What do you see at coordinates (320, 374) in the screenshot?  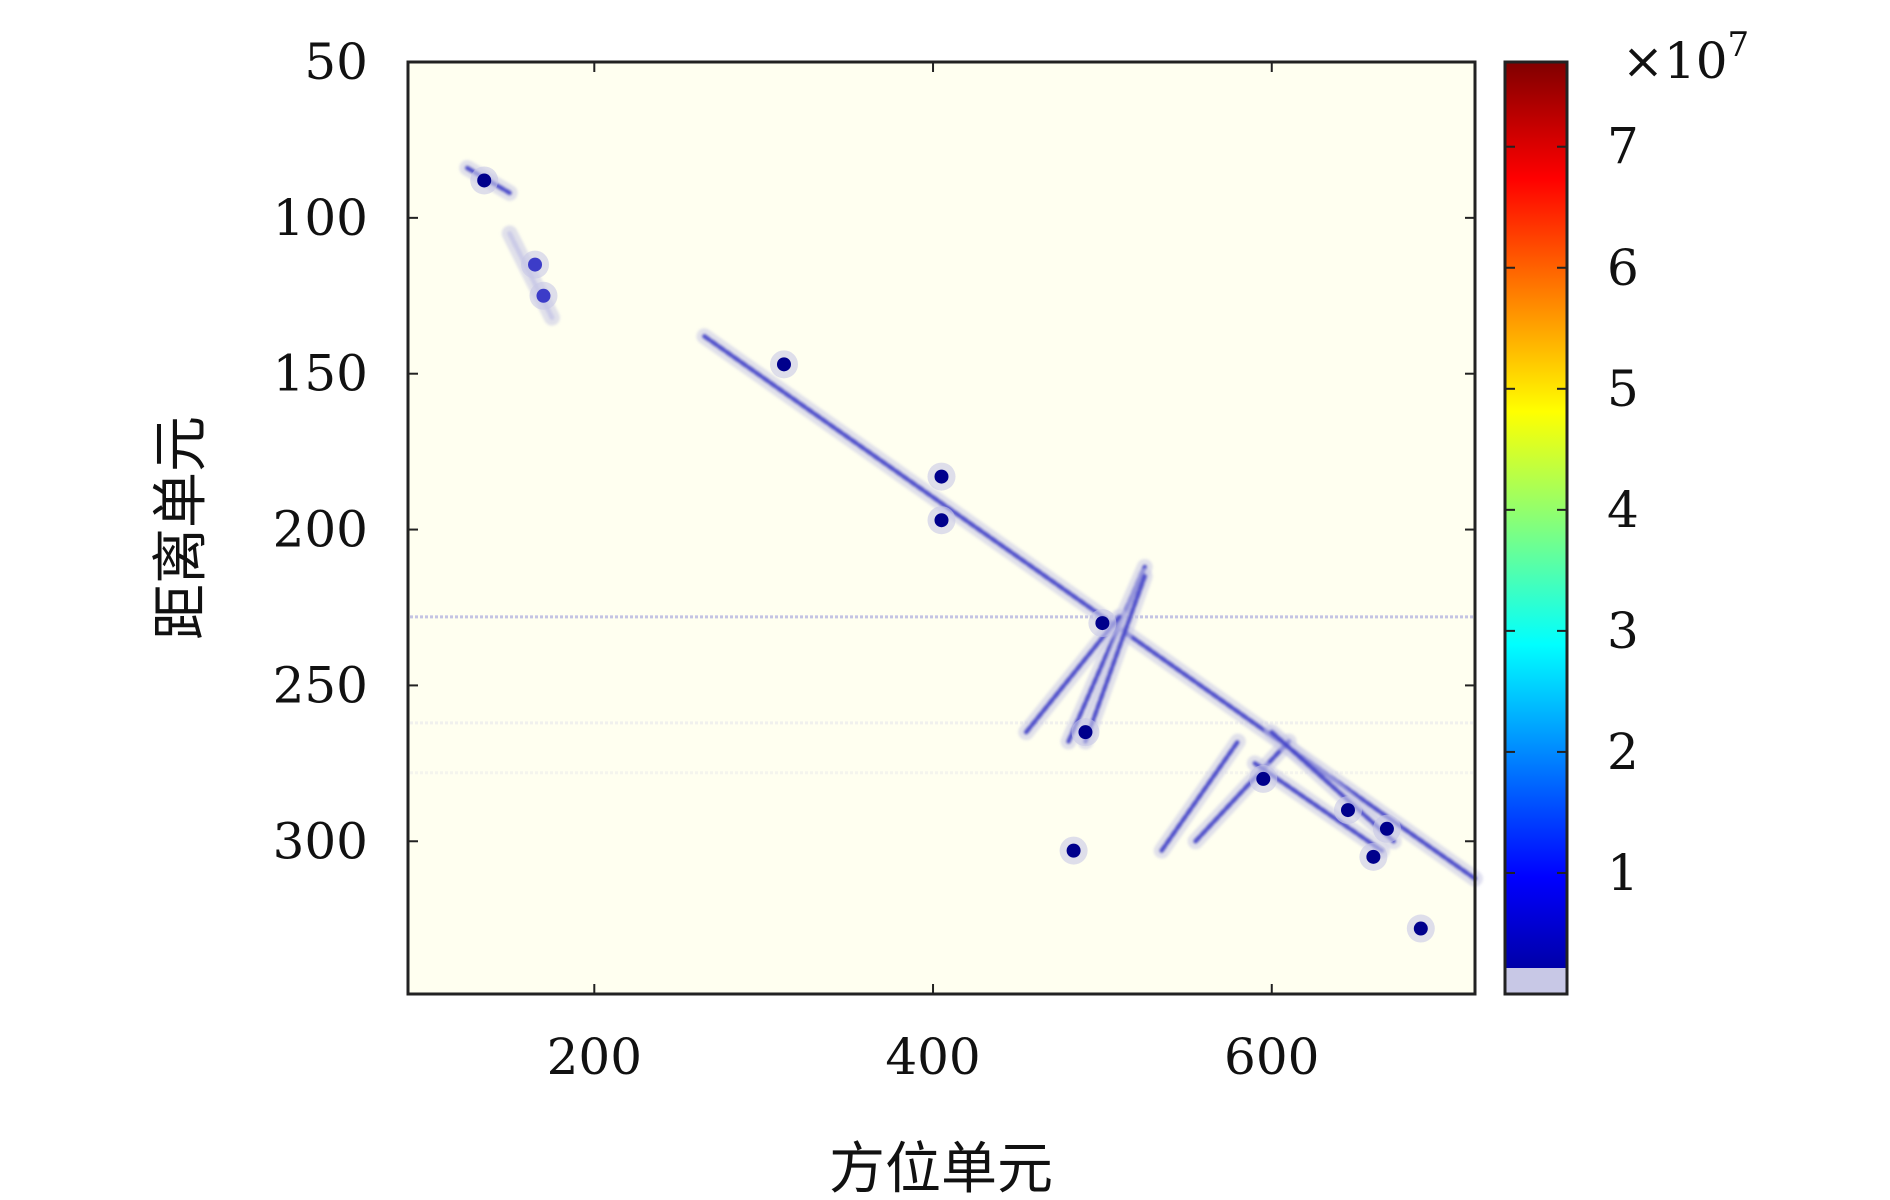 I see `y-tick-label: 150` at bounding box center [320, 374].